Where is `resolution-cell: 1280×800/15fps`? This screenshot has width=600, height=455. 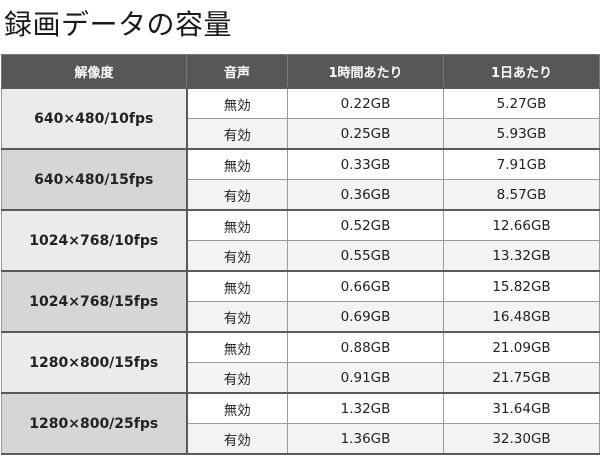 resolution-cell: 1280×800/15fps is located at coordinates (94, 362).